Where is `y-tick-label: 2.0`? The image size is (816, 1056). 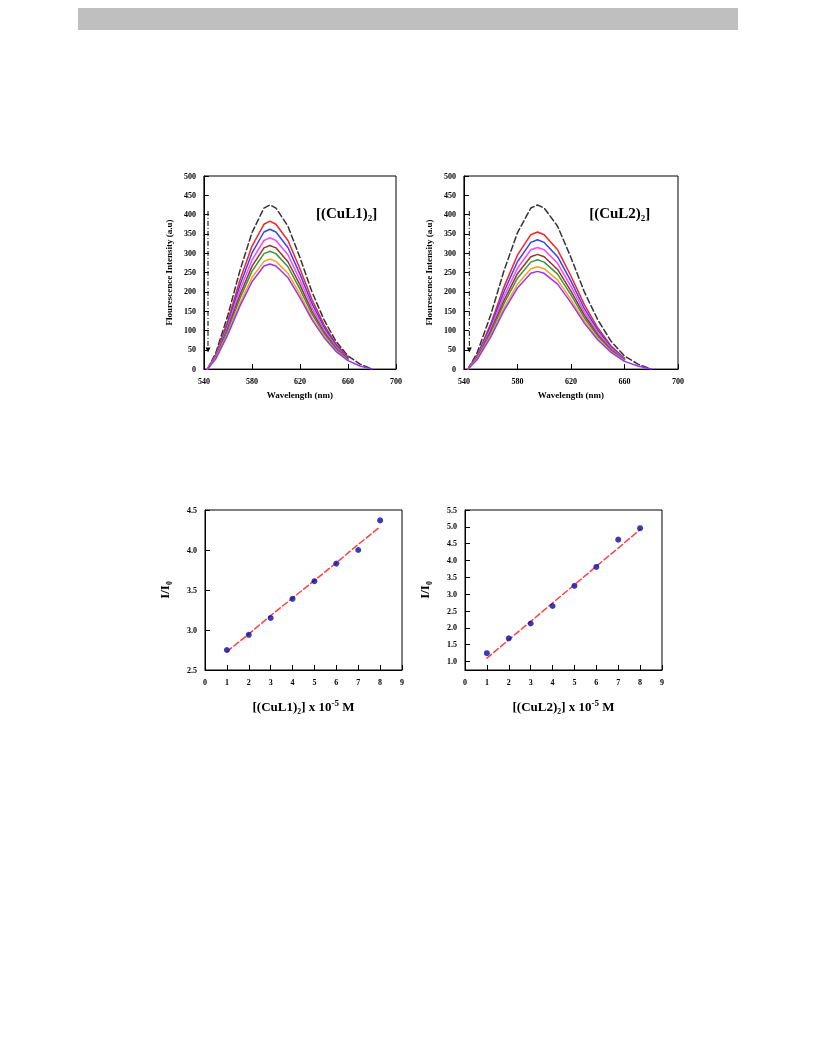
y-tick-label: 2.0 is located at coordinates (452, 628).